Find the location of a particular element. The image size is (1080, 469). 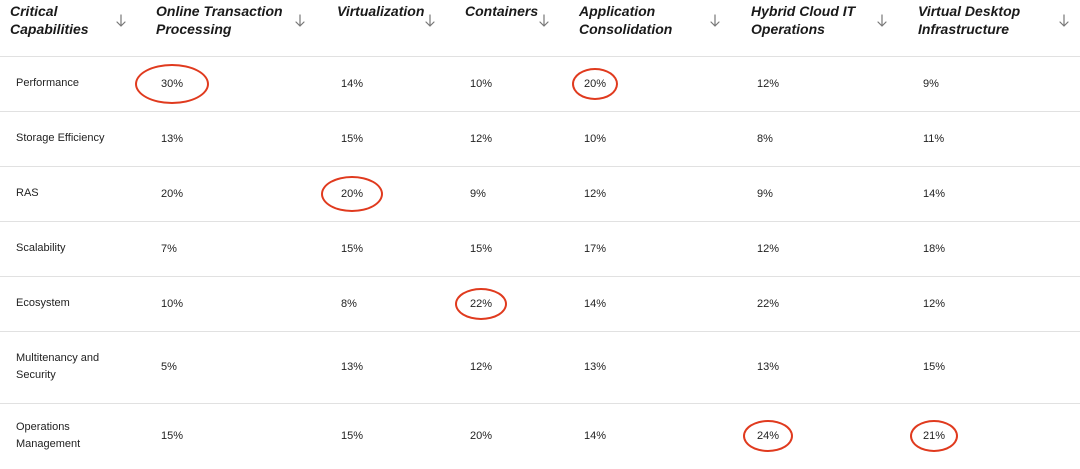

column-header-2: Virtualization is located at coordinates (387, 28).